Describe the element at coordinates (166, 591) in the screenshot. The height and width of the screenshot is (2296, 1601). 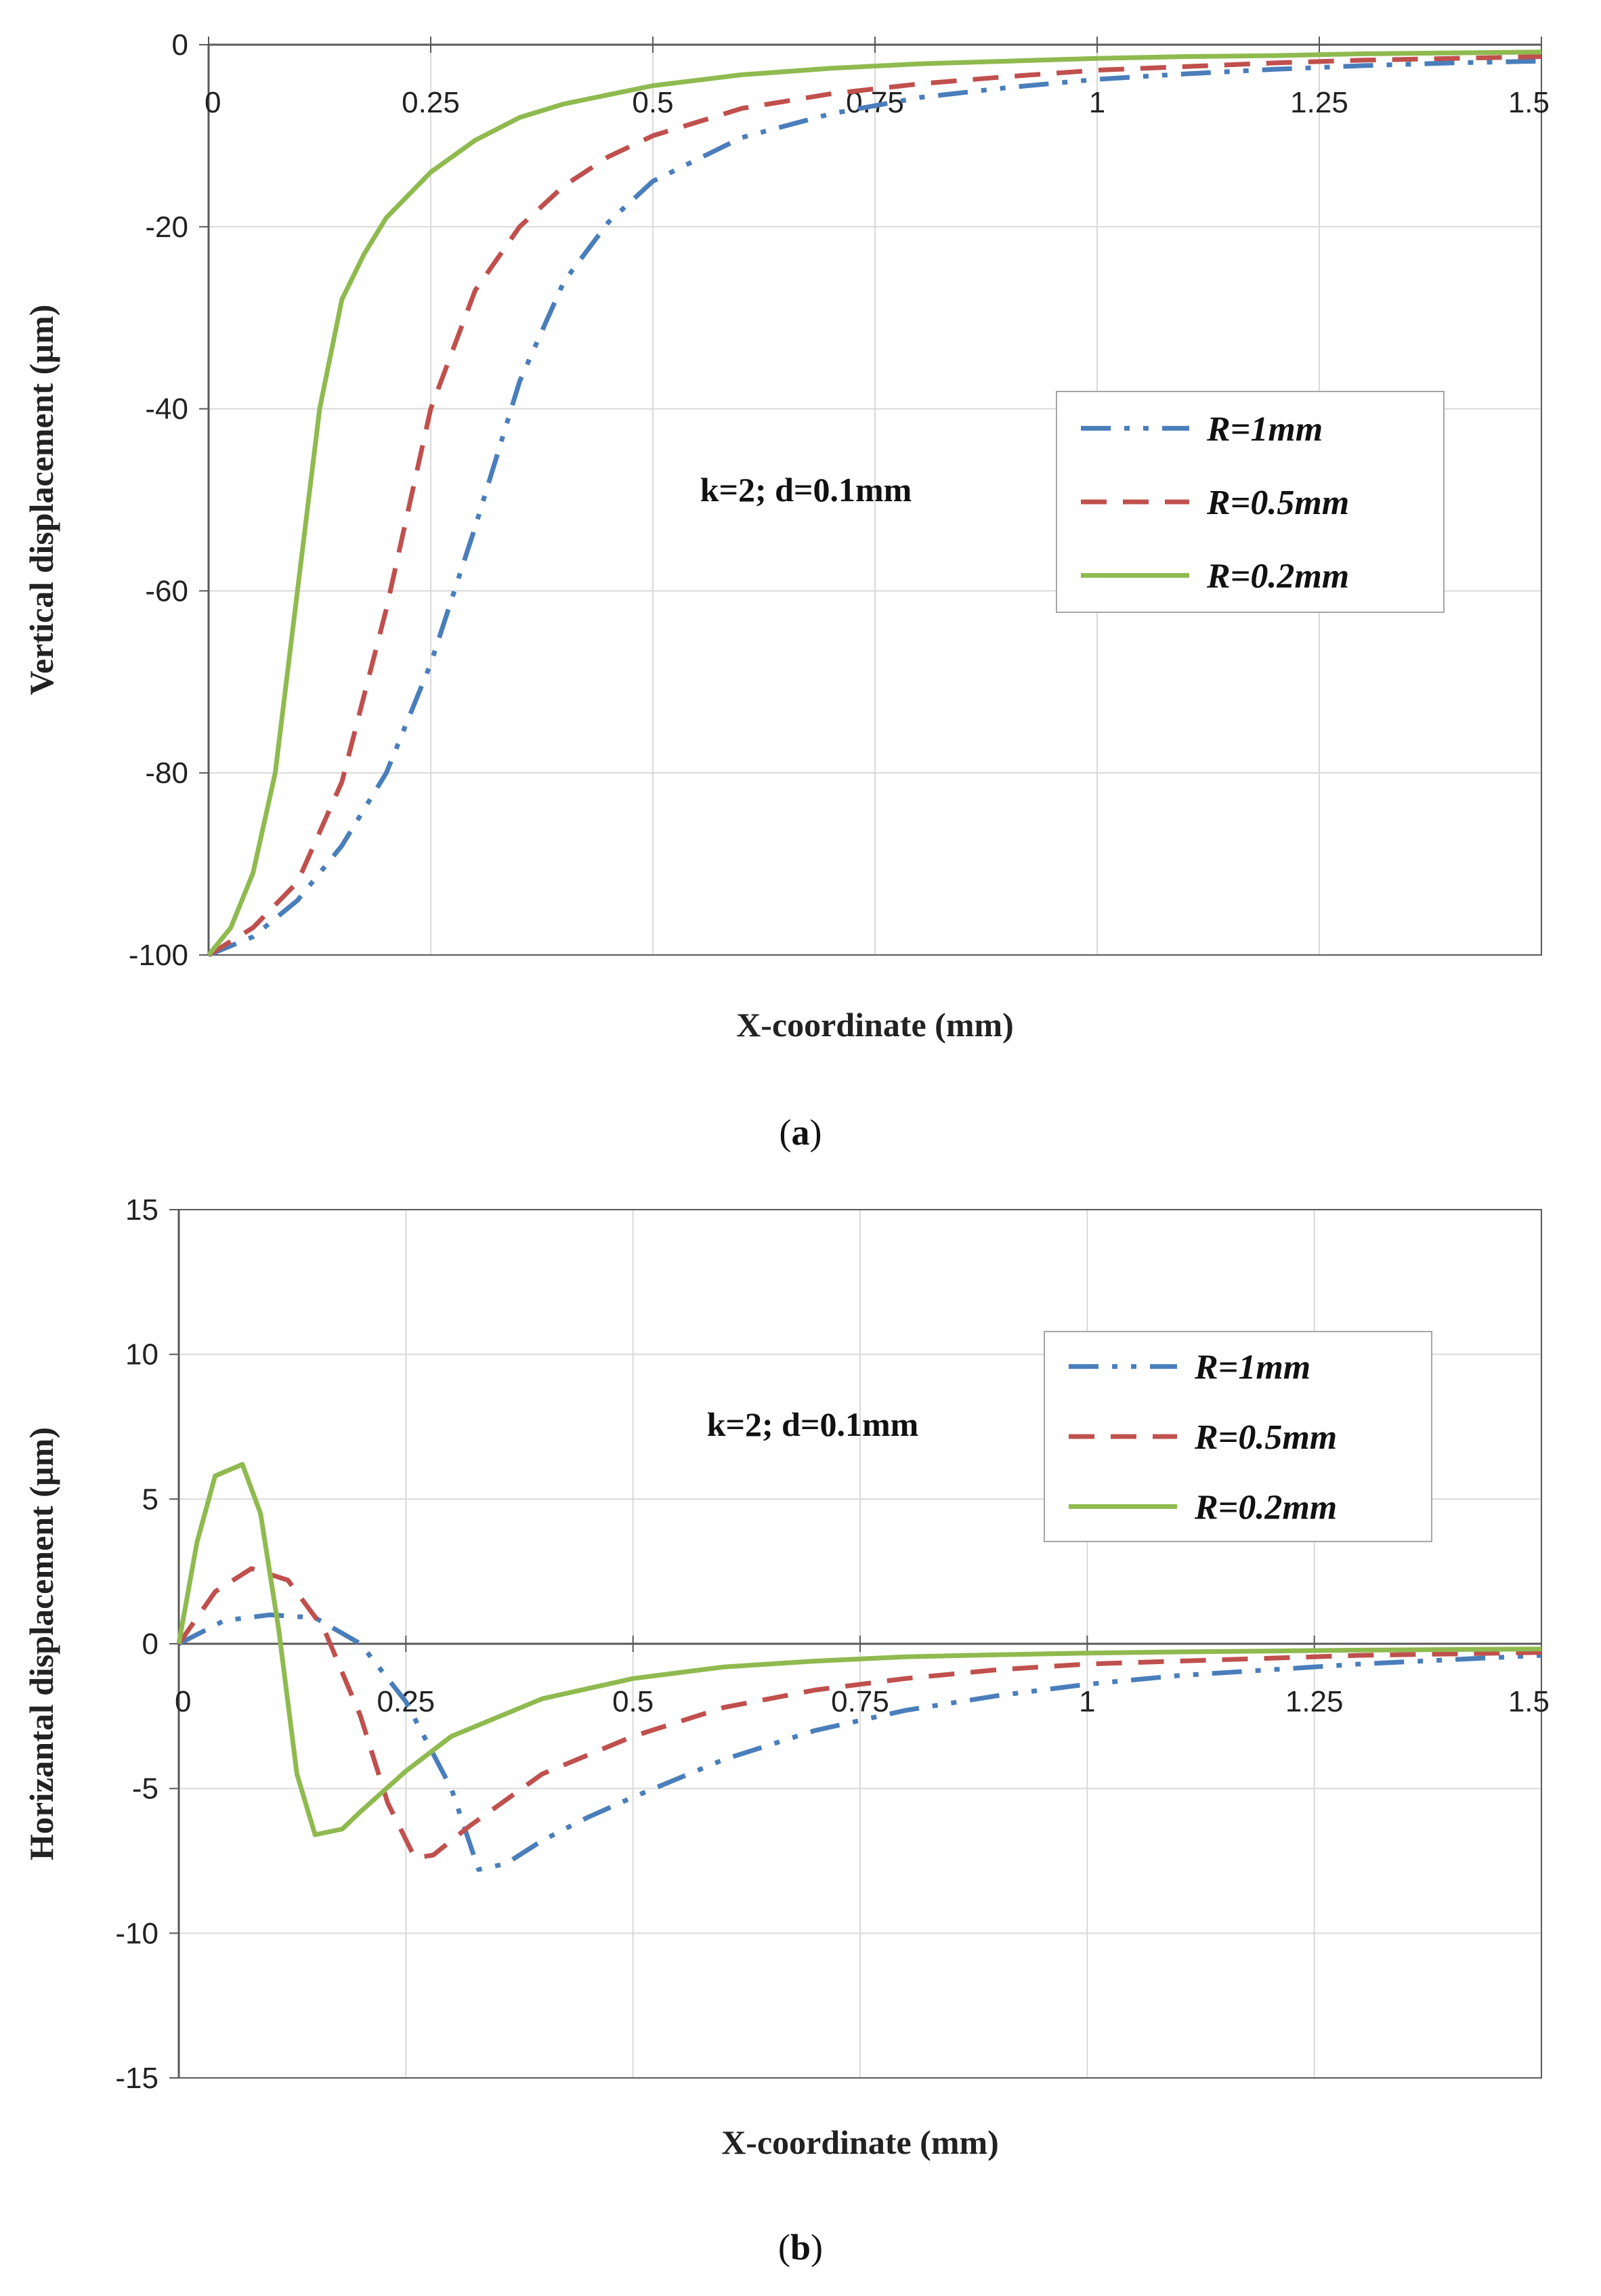
I see `y-tick-label: -60` at that location.